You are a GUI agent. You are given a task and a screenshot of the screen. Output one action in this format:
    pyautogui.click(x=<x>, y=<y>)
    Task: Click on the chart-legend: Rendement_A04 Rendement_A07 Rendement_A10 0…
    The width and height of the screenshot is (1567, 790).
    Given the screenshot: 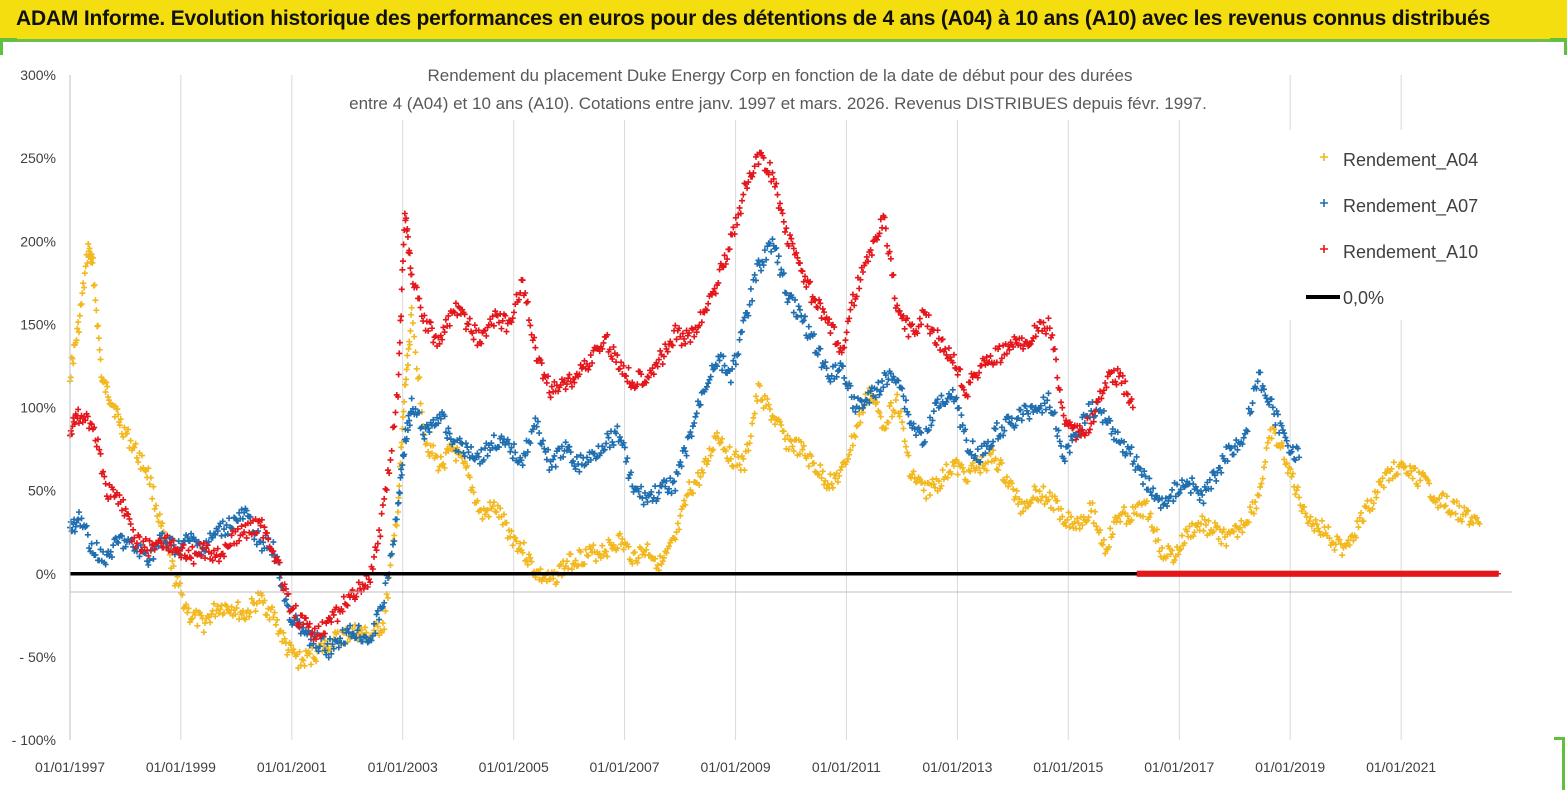 What is the action you would take?
    pyautogui.click(x=1394, y=225)
    